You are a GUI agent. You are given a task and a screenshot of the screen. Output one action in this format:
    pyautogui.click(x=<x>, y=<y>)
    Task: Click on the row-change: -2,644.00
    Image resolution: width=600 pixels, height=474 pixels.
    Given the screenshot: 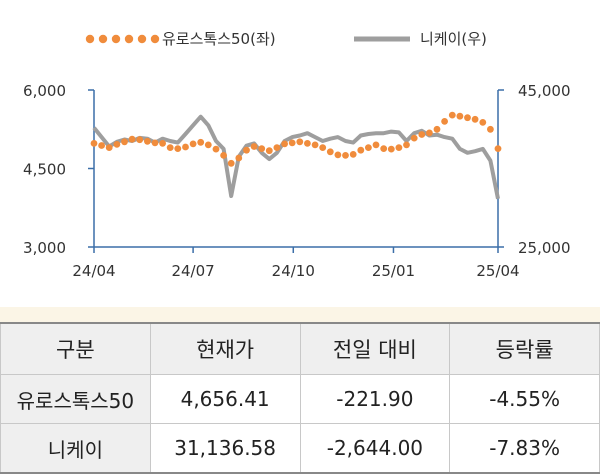 What is the action you would take?
    pyautogui.click(x=375, y=448)
    